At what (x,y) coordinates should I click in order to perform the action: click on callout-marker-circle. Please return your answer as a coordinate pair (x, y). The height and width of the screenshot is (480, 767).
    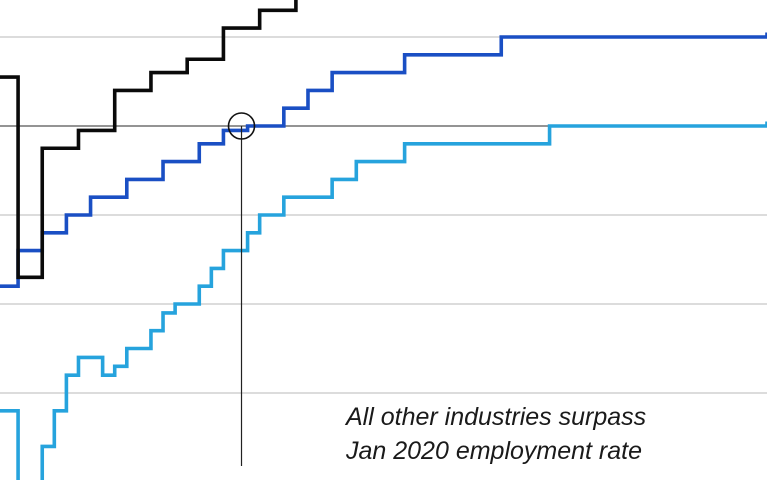
    Looking at the image, I should click on (241, 126).